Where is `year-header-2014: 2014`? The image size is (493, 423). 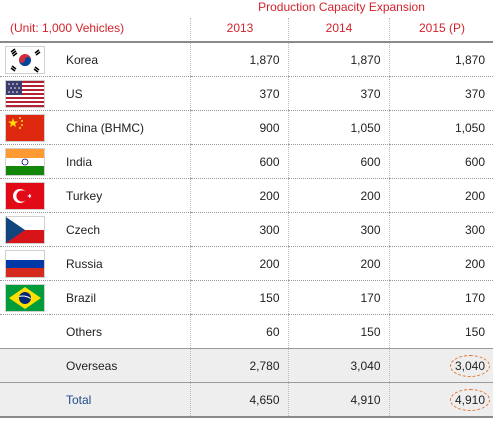 year-header-2014: 2014 is located at coordinates (339, 28).